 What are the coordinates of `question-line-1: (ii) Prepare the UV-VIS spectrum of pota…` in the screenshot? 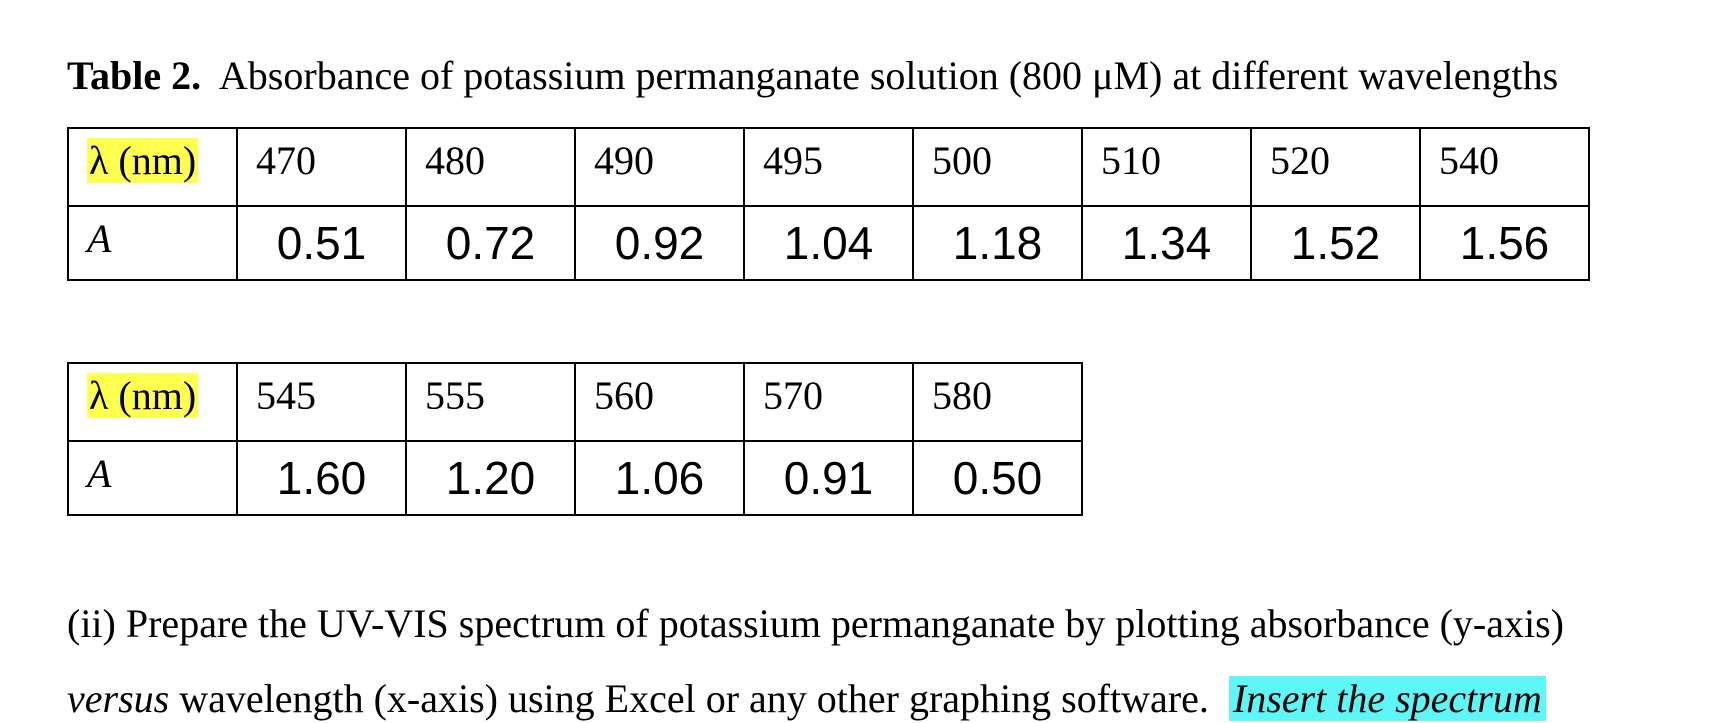 It's located at (815, 623).